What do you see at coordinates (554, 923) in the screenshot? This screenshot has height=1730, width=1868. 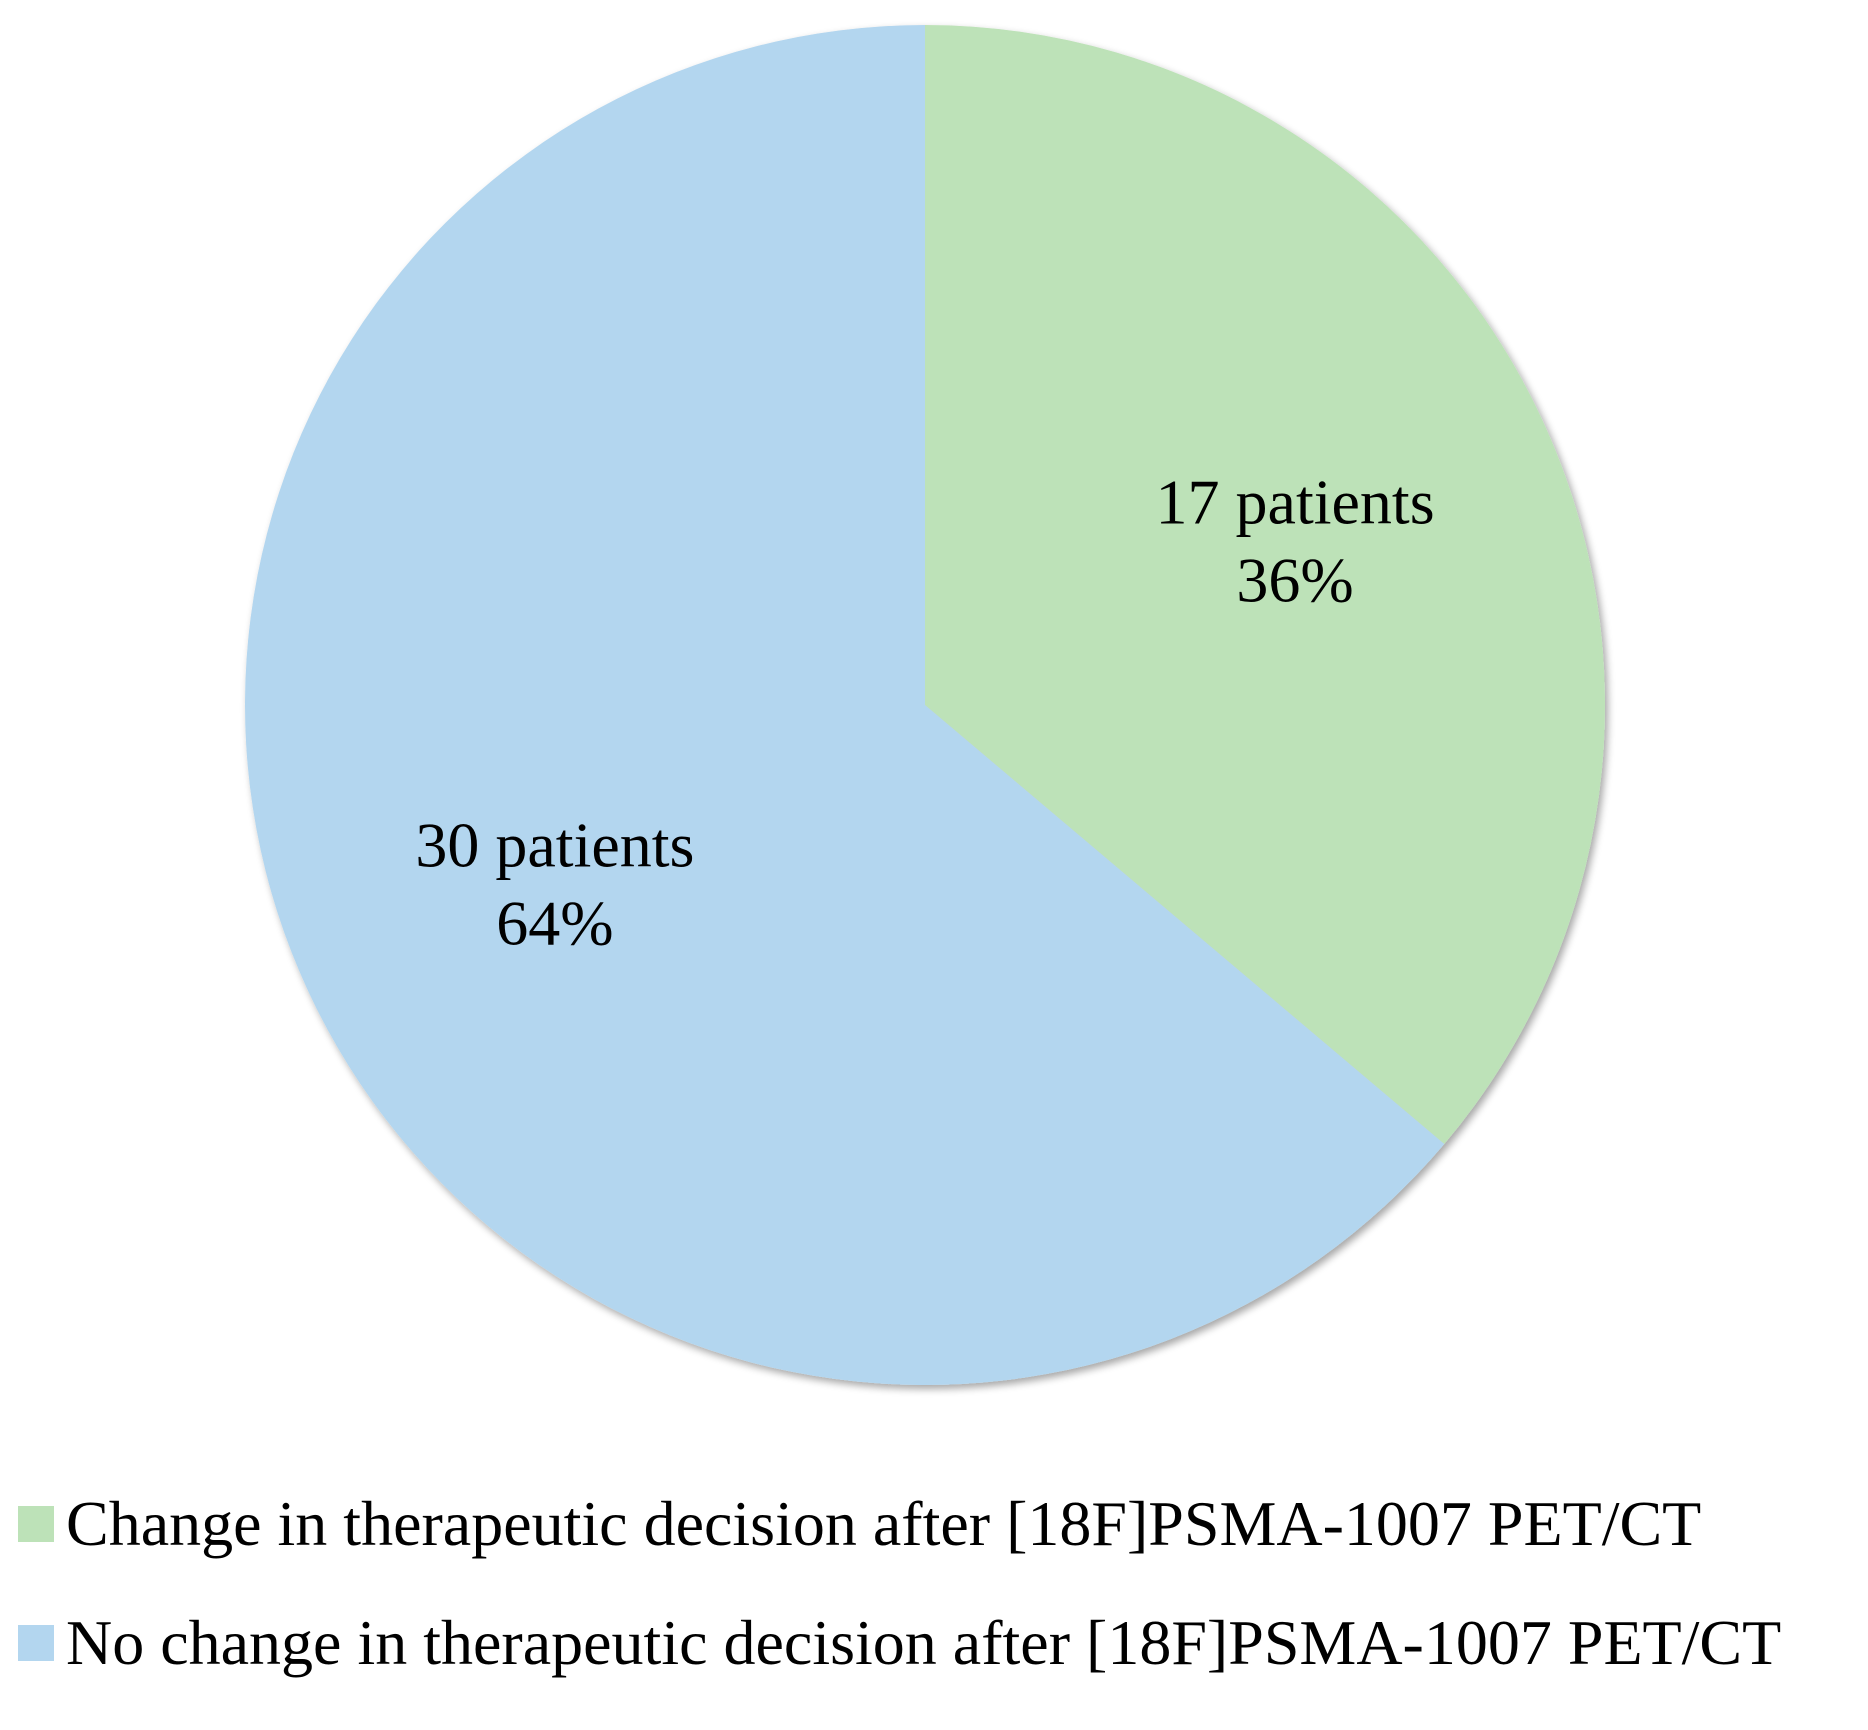 I see `pie-percent-no-change: 64%` at bounding box center [554, 923].